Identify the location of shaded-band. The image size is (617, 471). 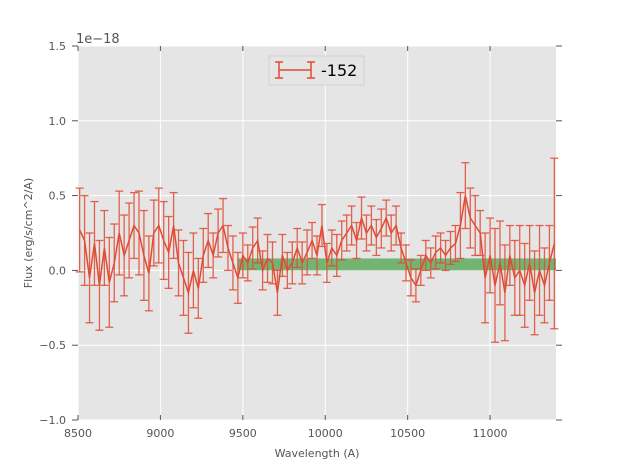
(396, 264).